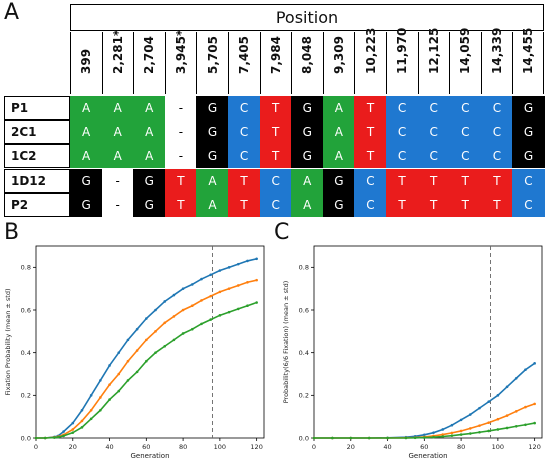  Describe the element at coordinates (425, 400) in the screenshot. I see `series-line` at that location.